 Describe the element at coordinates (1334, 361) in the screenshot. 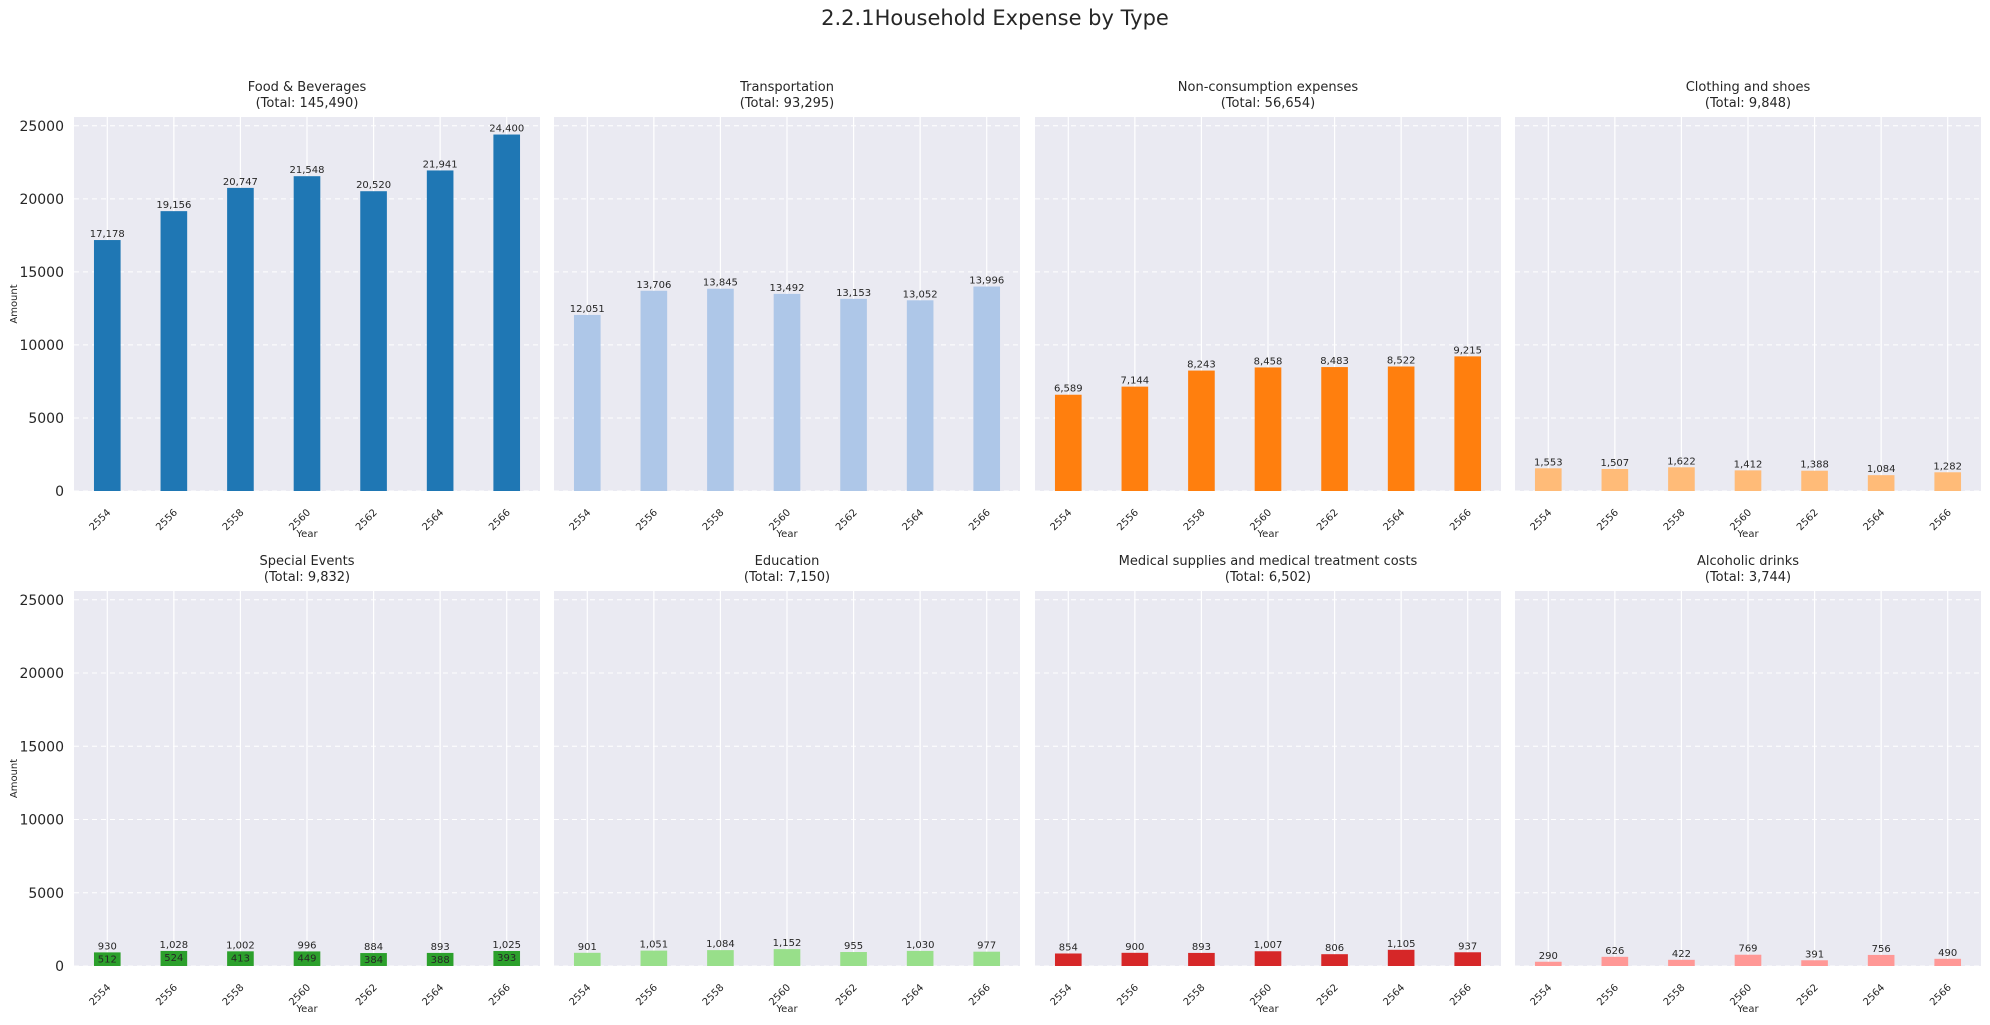

I see `data-label: 8,483` at that location.